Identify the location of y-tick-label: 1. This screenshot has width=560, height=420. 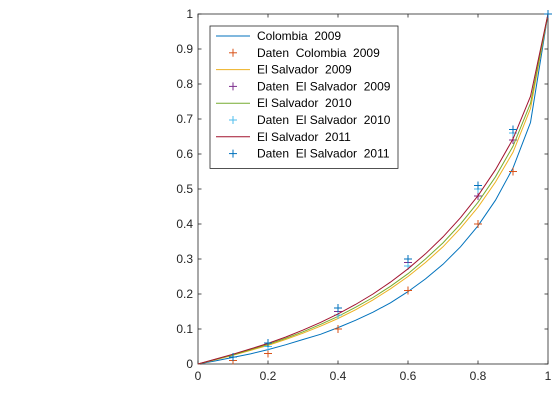
(189, 14).